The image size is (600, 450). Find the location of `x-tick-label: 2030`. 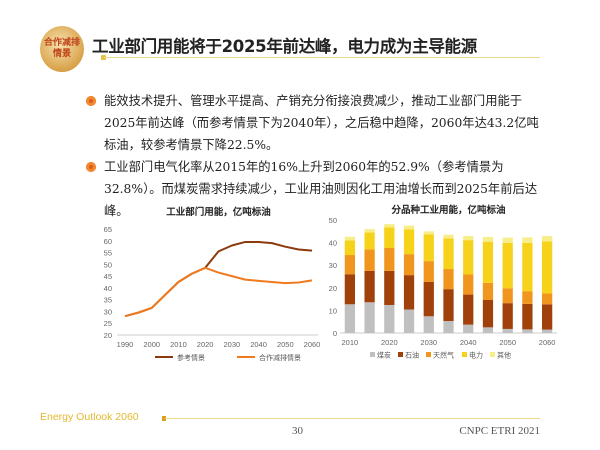

x-tick-label: 2030 is located at coordinates (232, 344).